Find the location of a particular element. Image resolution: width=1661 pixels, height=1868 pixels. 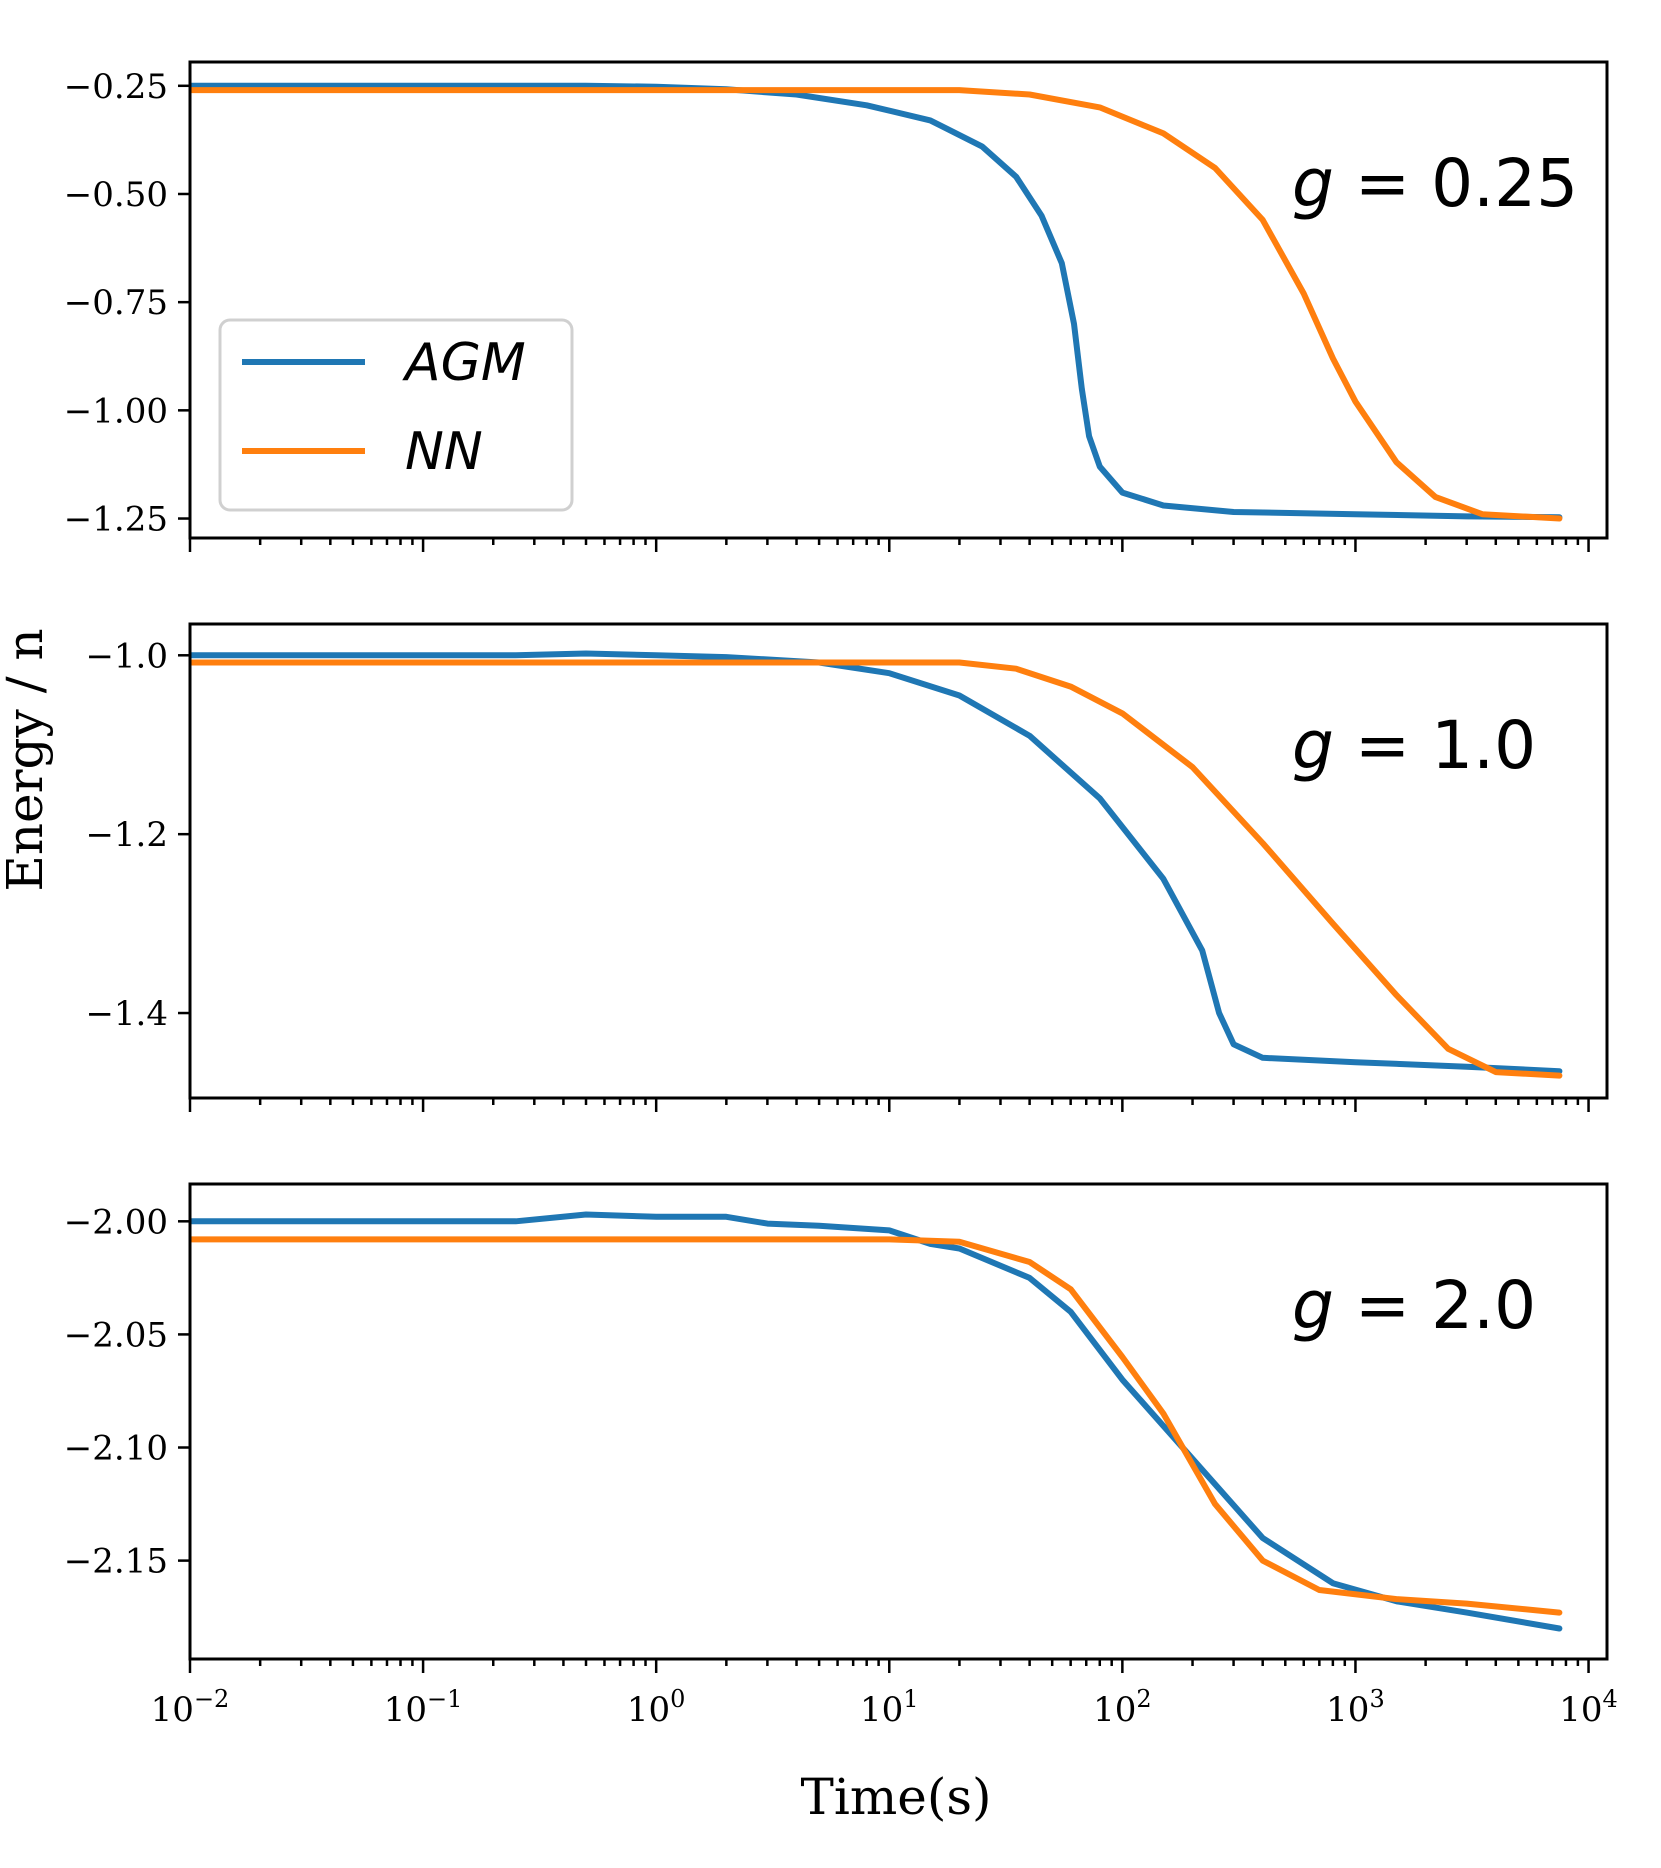

legend: AGM NN is located at coordinates (396, 415).